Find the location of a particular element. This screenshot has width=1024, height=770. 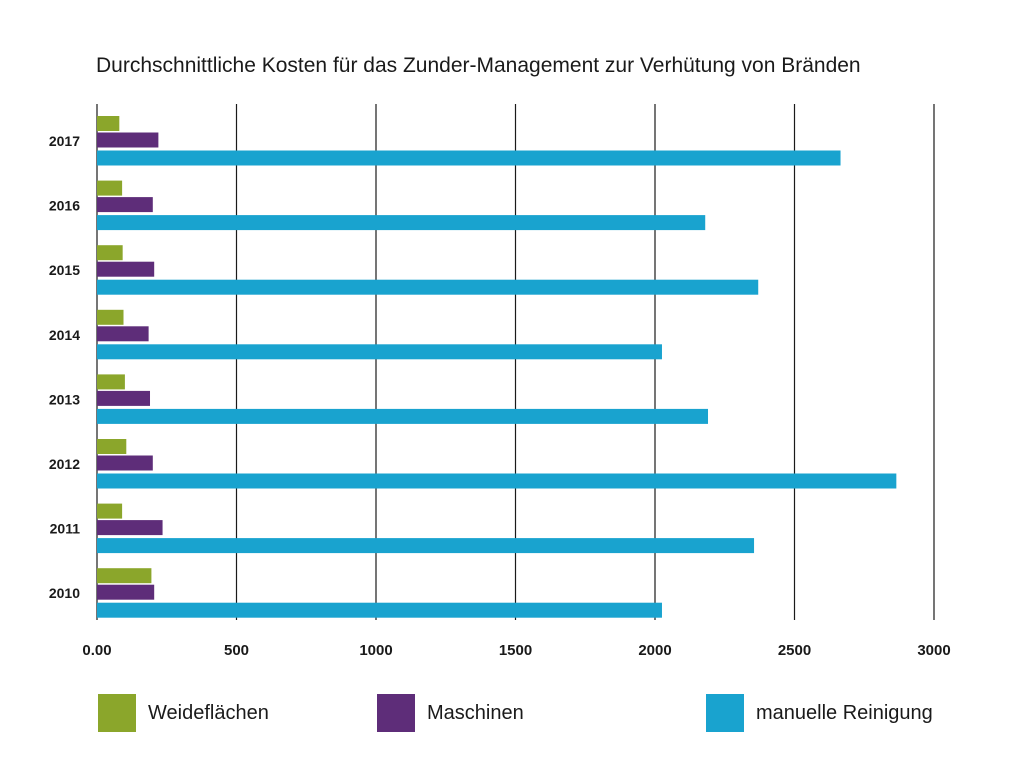

y-category-label: 2014 is located at coordinates (64, 335).